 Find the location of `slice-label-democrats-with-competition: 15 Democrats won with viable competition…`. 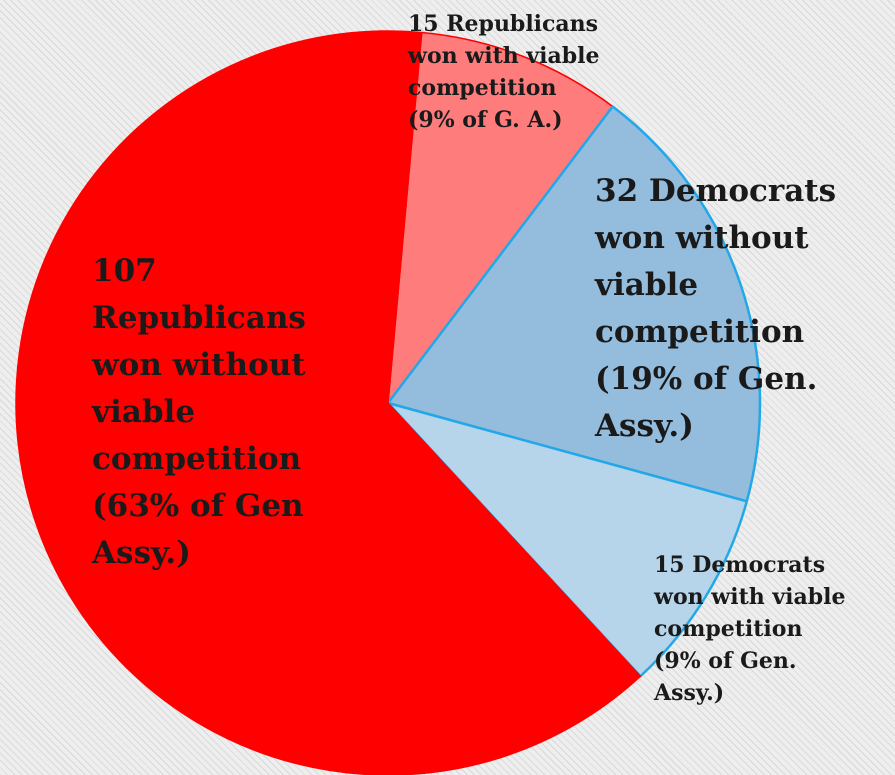

slice-label-democrats-with-competition: 15 Democrats won with viable competition… is located at coordinates (774, 629).